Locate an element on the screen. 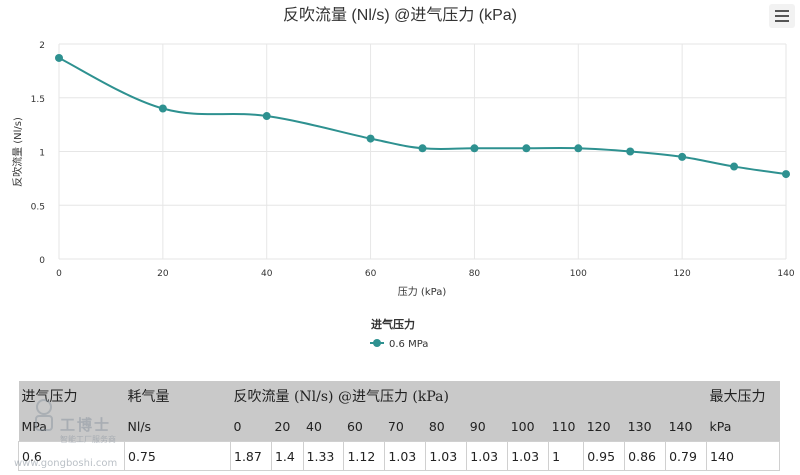 The height and width of the screenshot is (475, 800). header-pressure-100: 100 is located at coordinates (522, 426).